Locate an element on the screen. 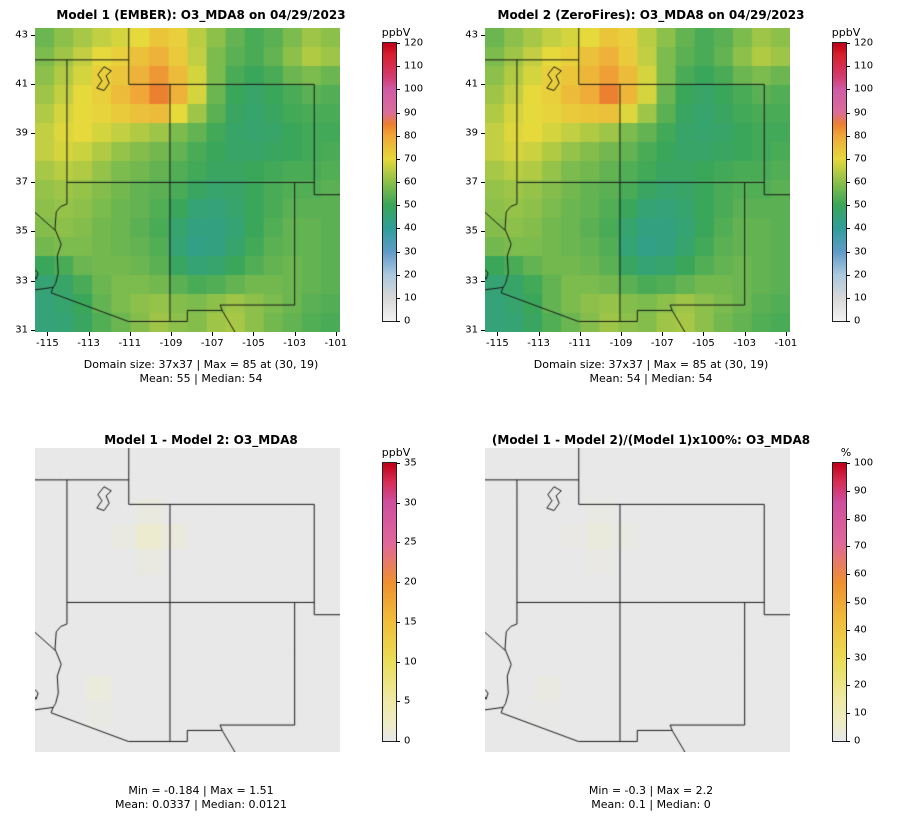 Image resolution: width=900 pixels, height=840 pixels. stats-line1: Min = -0.3 | Max = 2.2 is located at coordinates (651, 790).